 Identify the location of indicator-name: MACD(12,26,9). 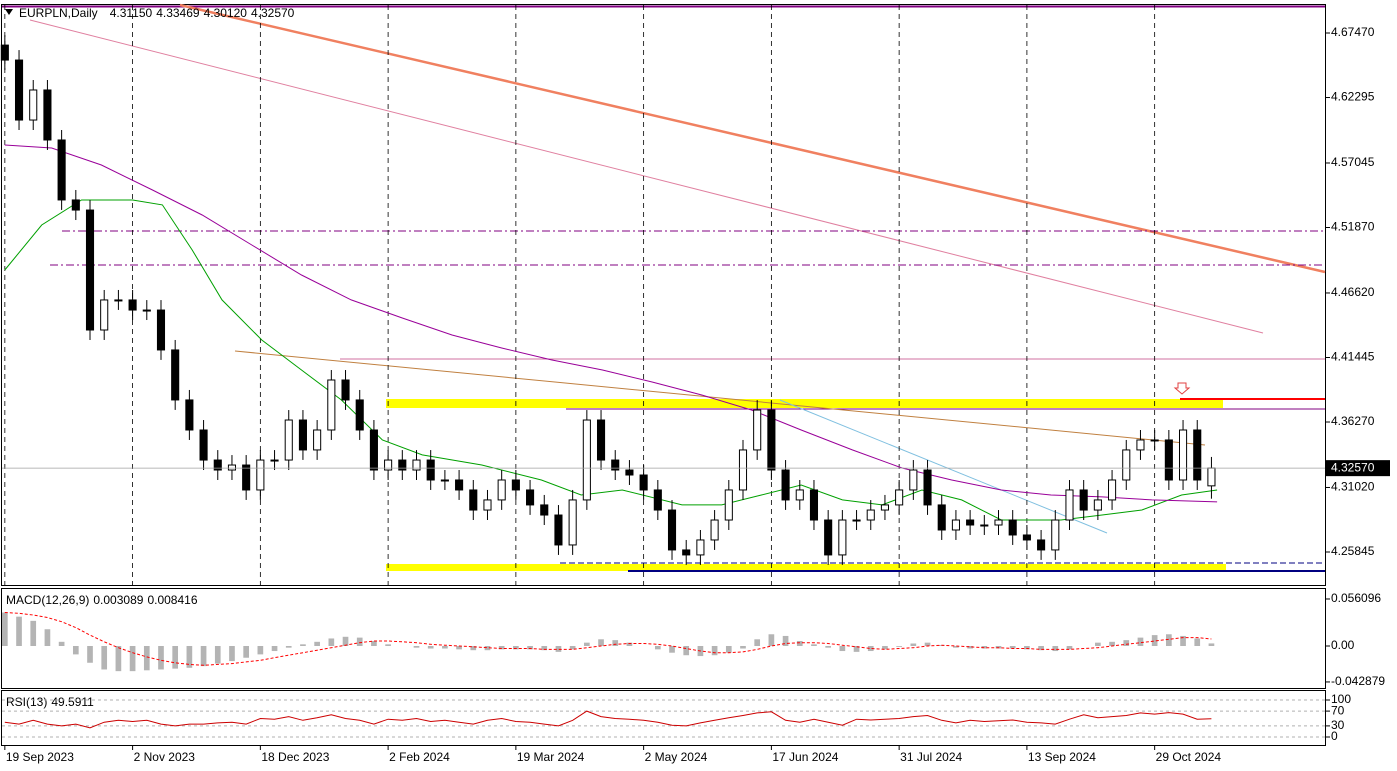
(47, 600).